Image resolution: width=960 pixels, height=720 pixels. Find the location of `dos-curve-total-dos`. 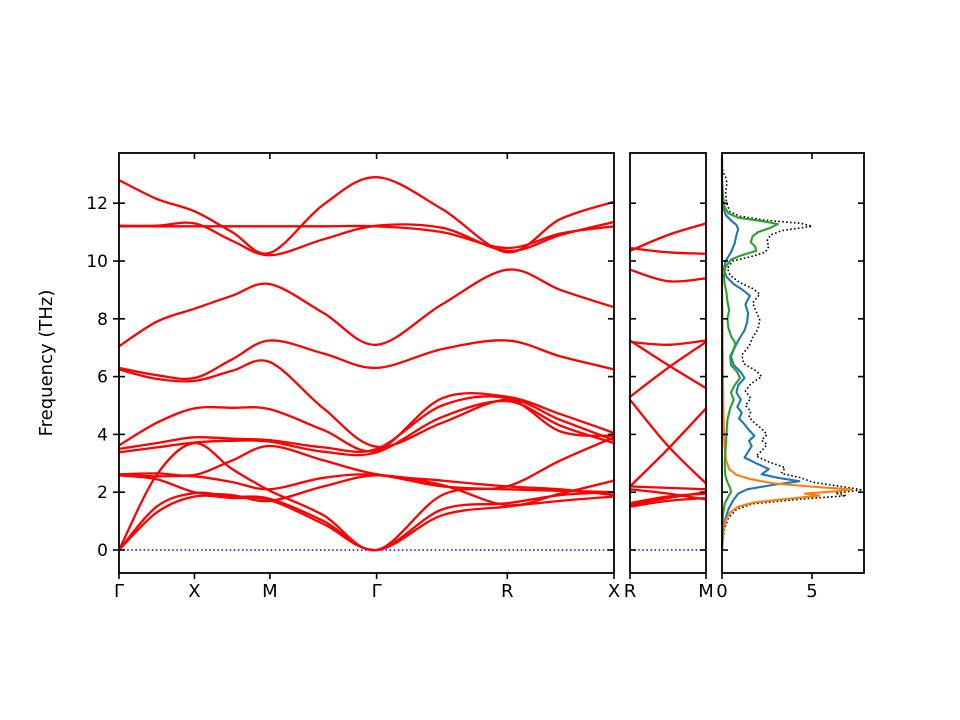

dos-curve-total-dos is located at coordinates (792, 354).